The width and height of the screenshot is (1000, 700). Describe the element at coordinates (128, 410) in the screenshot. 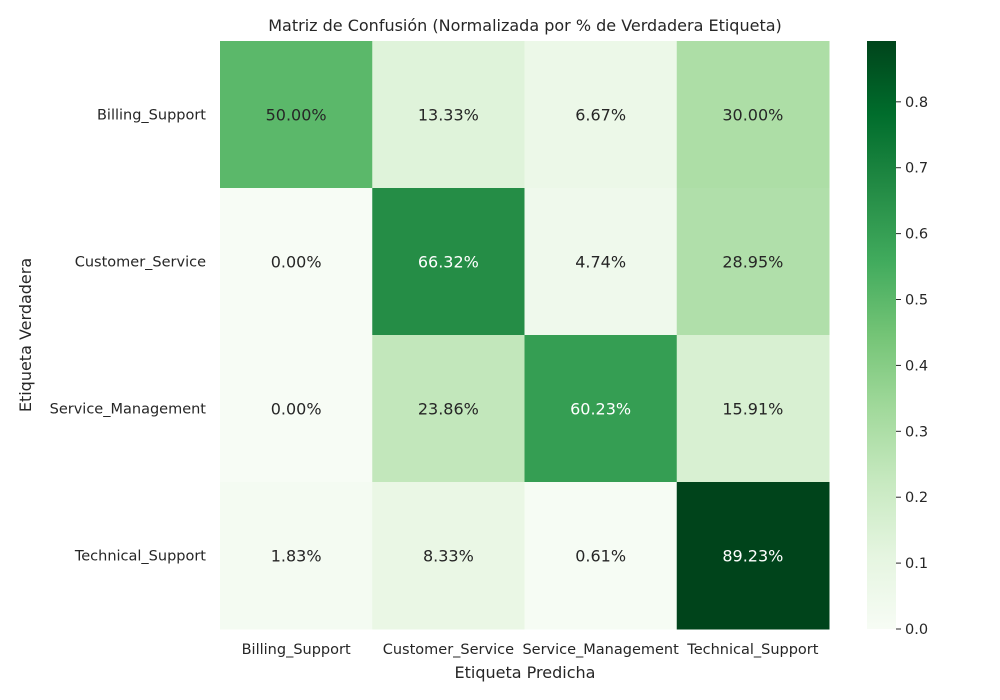

I see `y-tick-label-2: Service_Management` at that location.